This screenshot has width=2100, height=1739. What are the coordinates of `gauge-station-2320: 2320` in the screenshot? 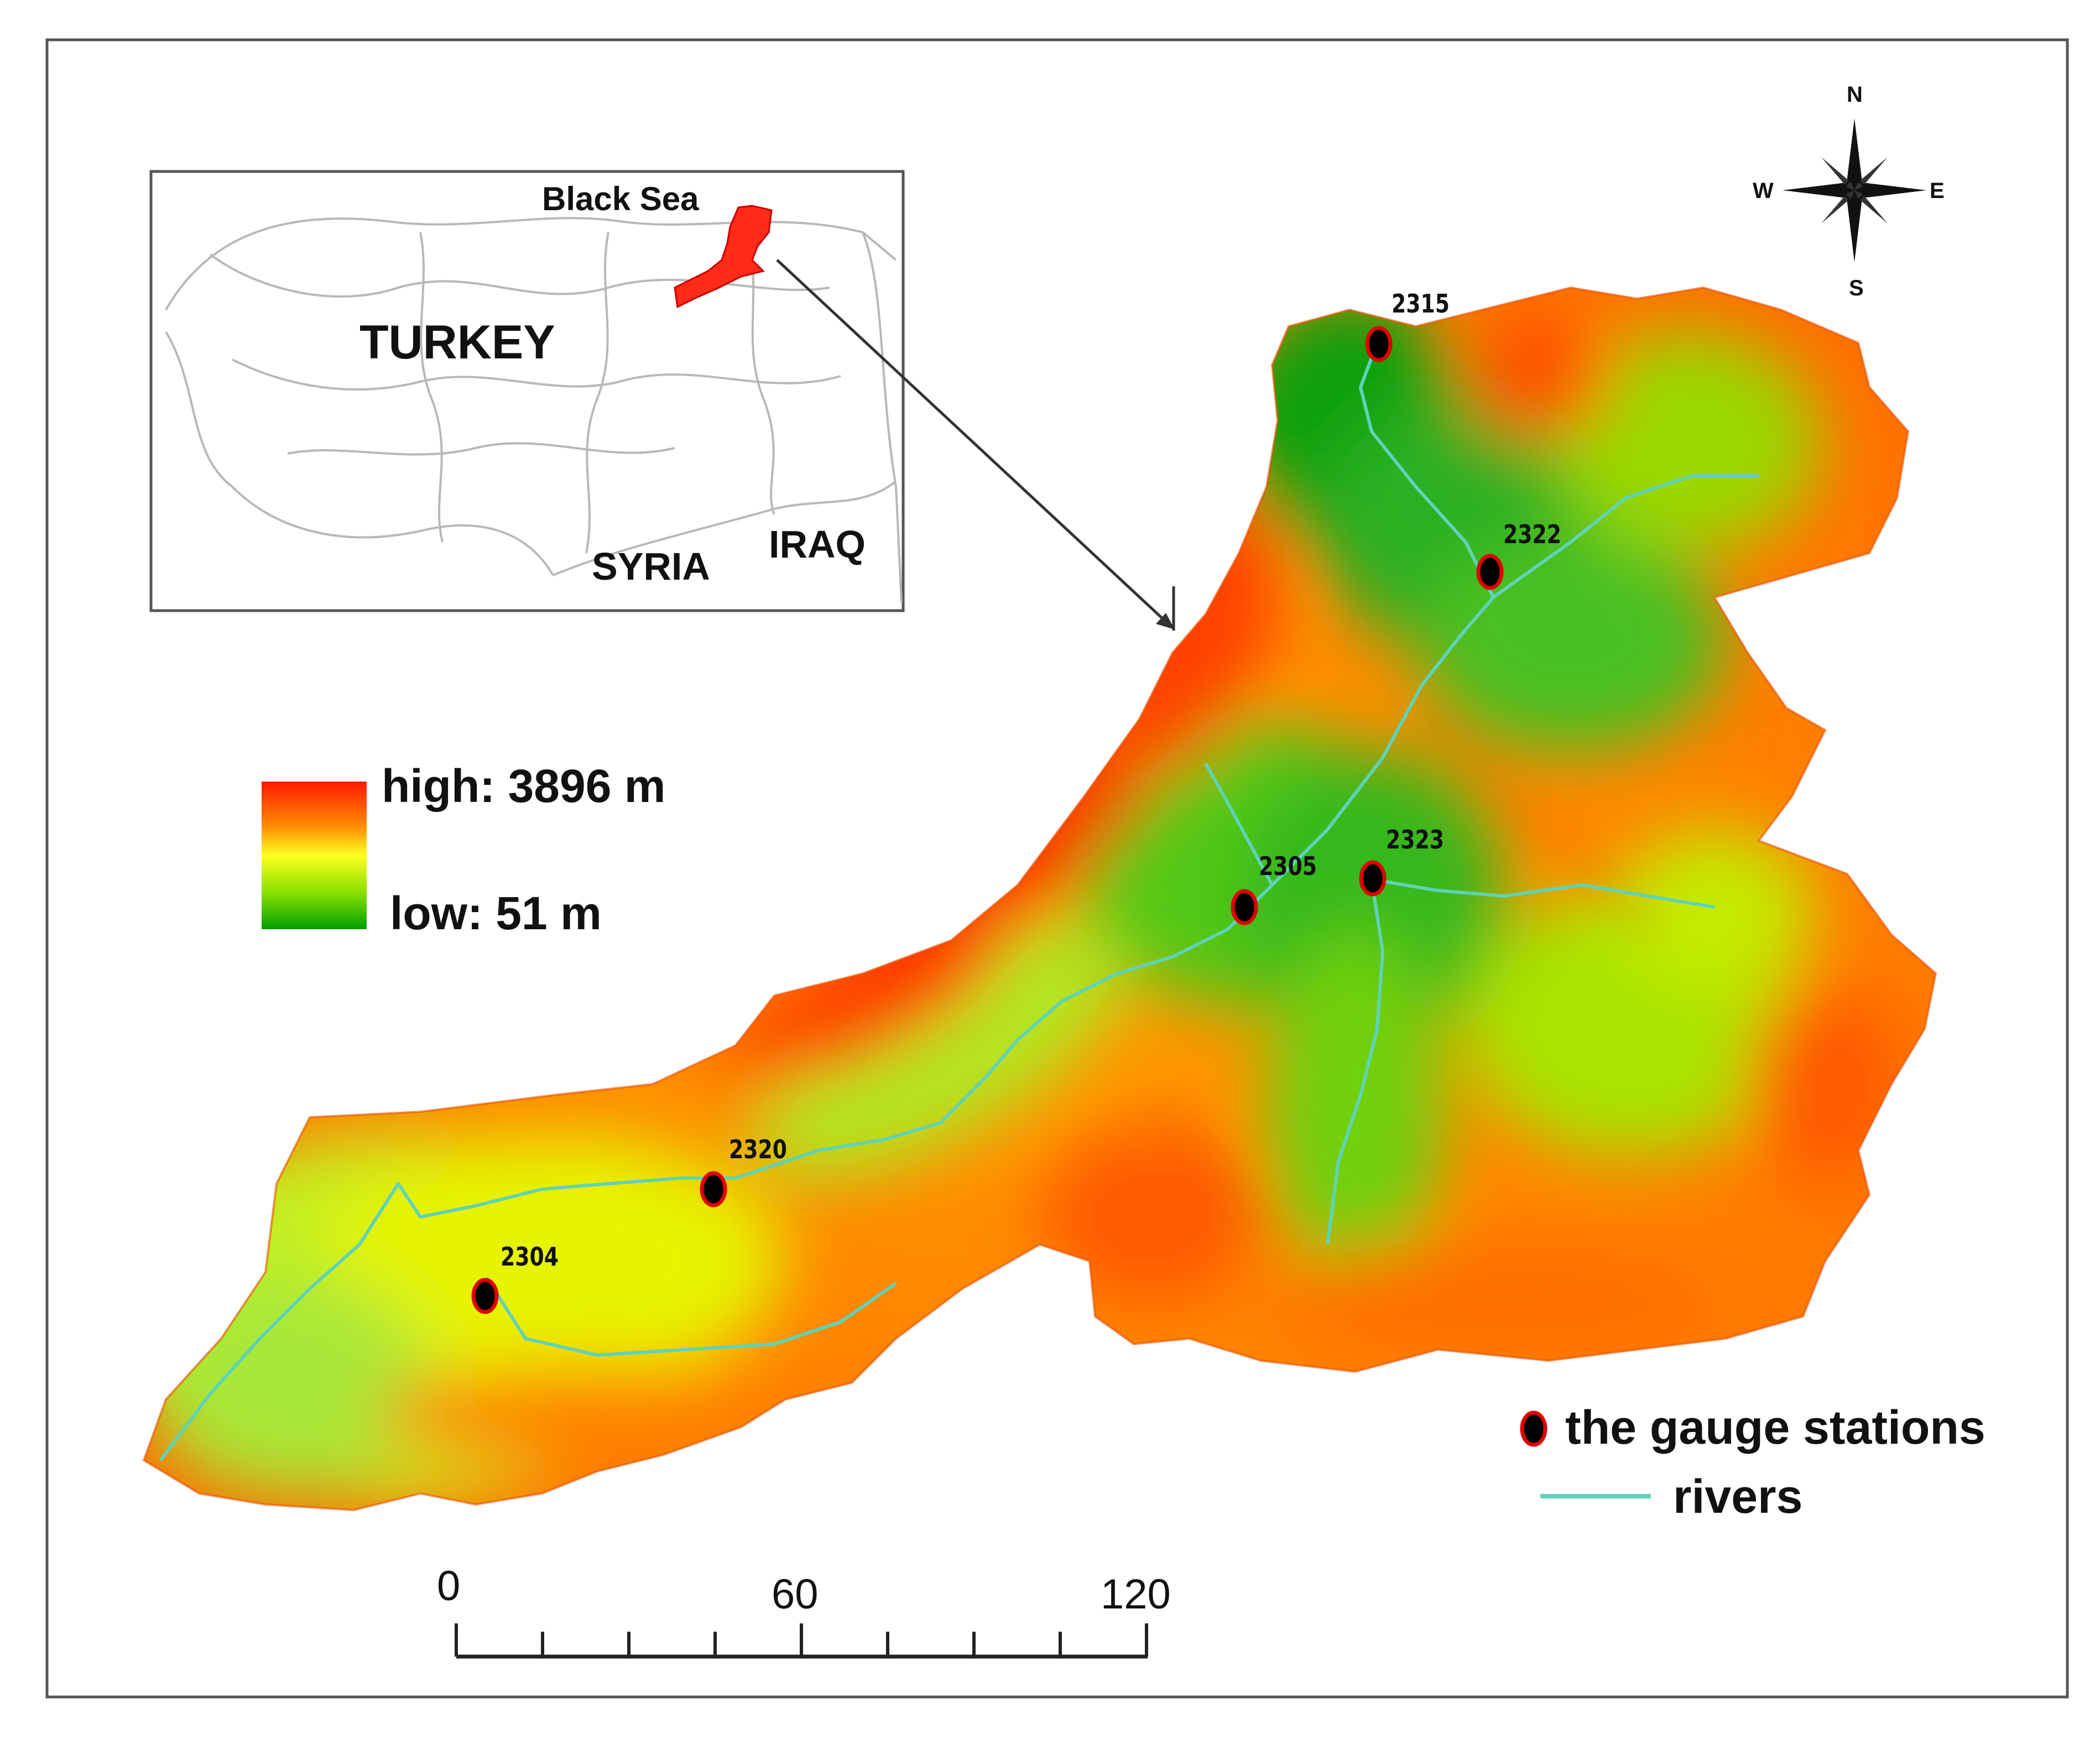 It's located at (743, 1170).